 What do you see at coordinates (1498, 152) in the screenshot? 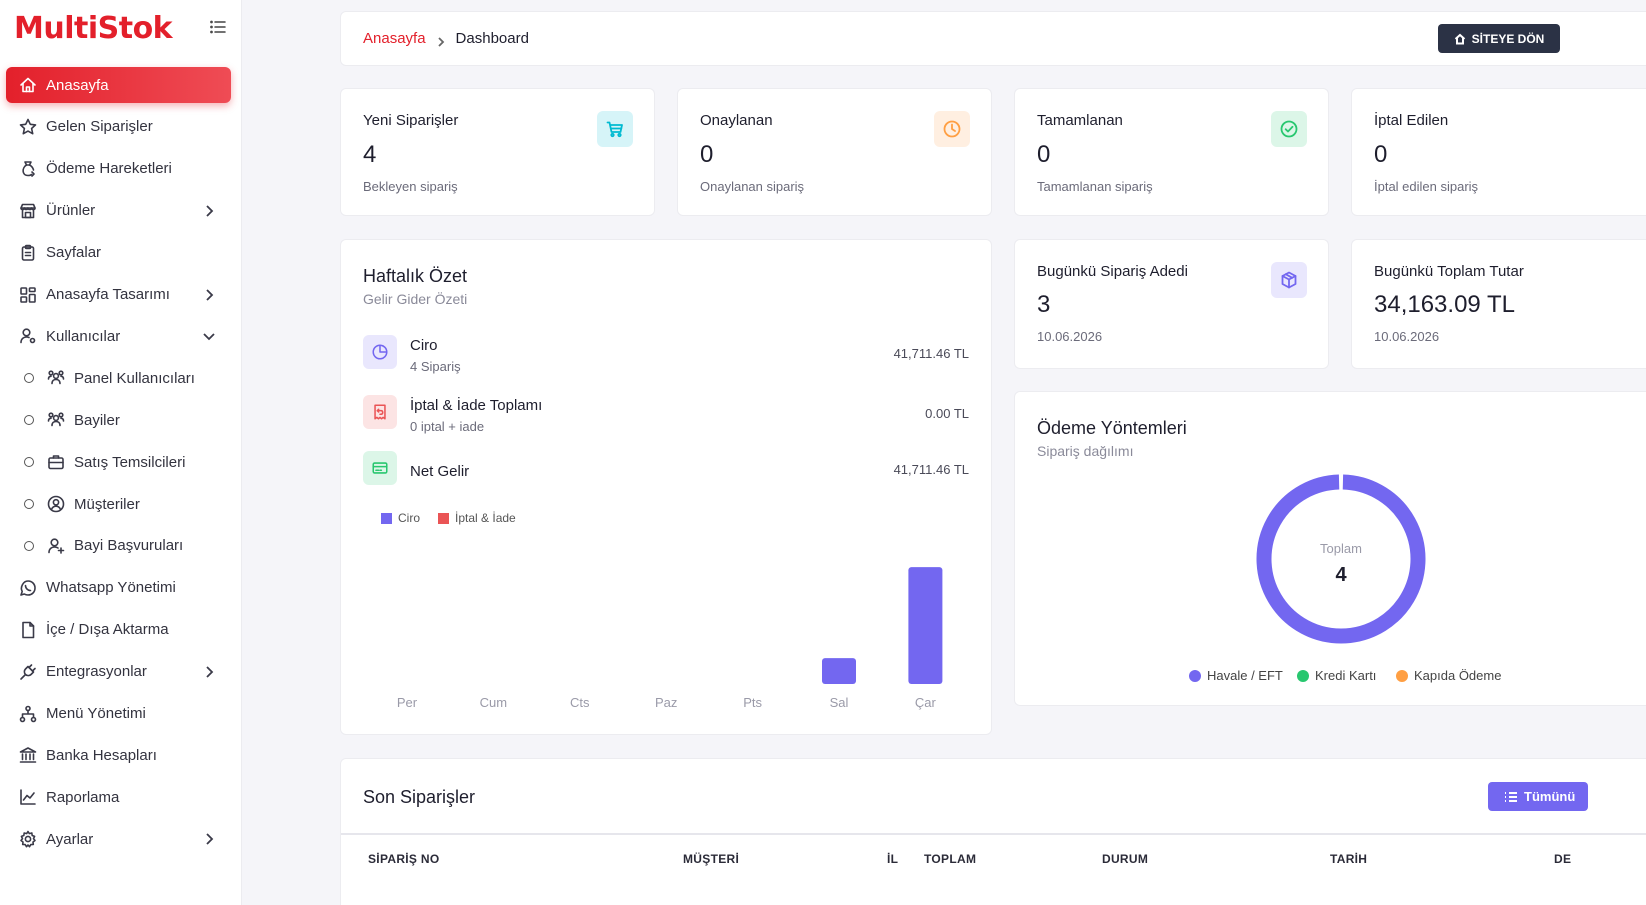
I see `stat-card-i-ptal-edilen: İptal Edilen 0 İptal edilen sipariş` at bounding box center [1498, 152].